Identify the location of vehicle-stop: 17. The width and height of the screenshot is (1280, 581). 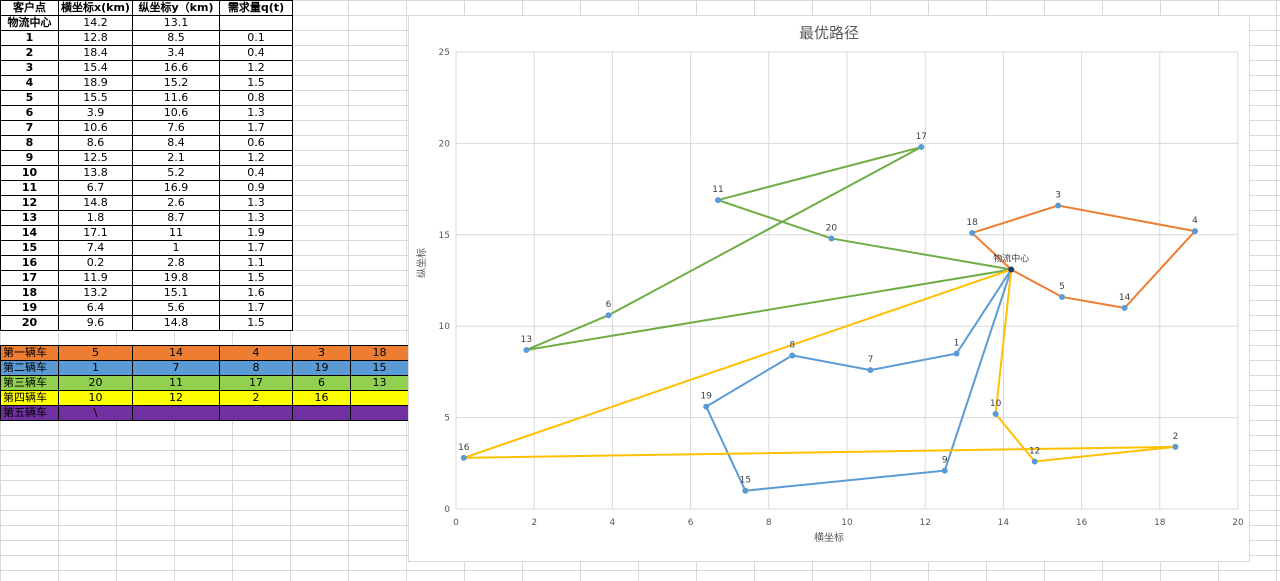
(256, 383).